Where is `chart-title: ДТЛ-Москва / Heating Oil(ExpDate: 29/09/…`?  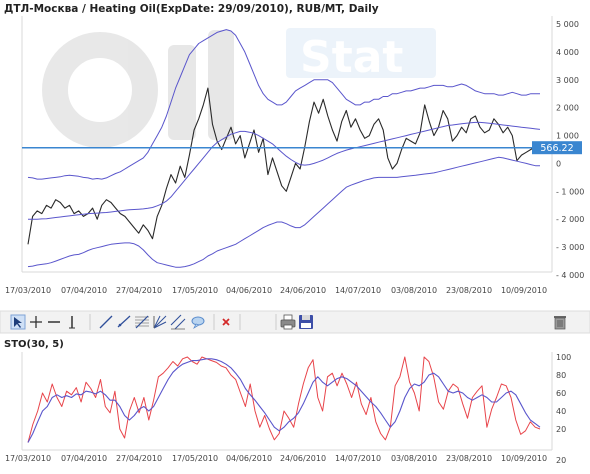
chart-title: ДТЛ-Москва / Heating Oil(ExpDate: 29/09/… is located at coordinates (191, 9).